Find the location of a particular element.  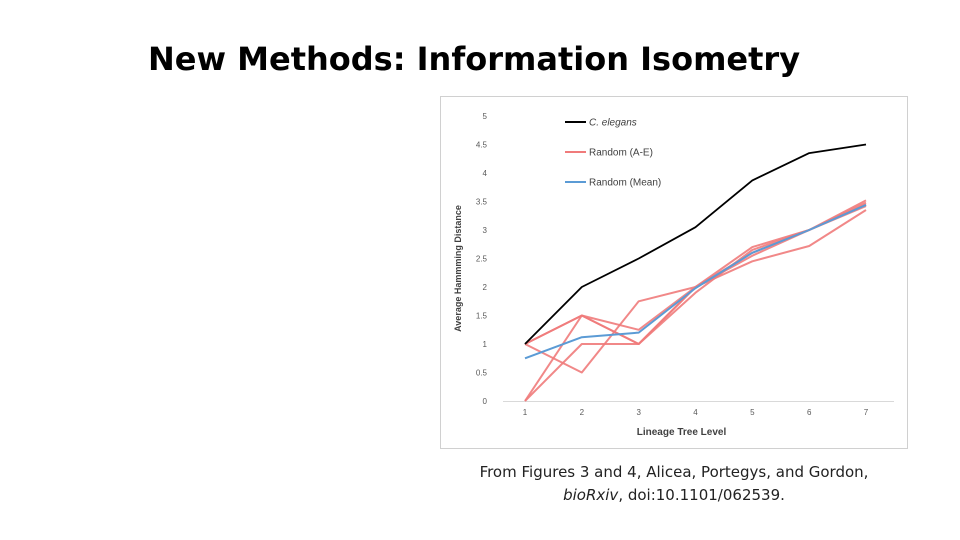

y-tick-label: 1 is located at coordinates (485, 344).